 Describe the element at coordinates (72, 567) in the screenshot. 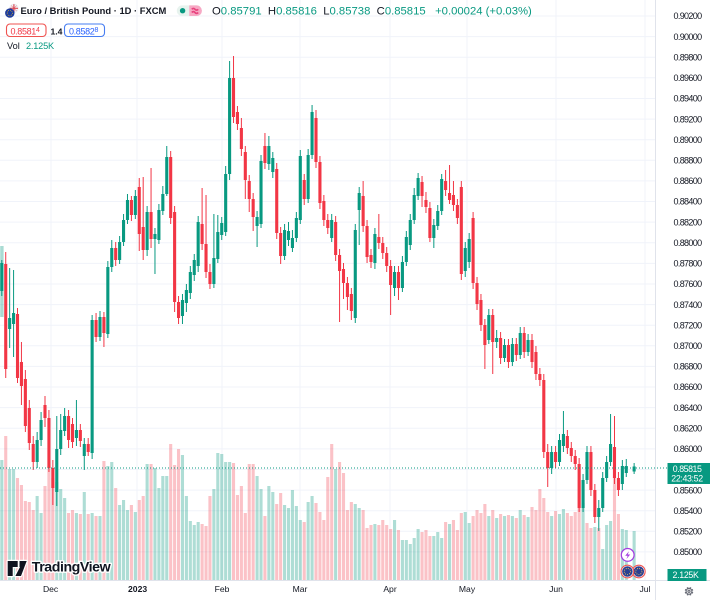

I see `svg-text: TradingView` at that location.